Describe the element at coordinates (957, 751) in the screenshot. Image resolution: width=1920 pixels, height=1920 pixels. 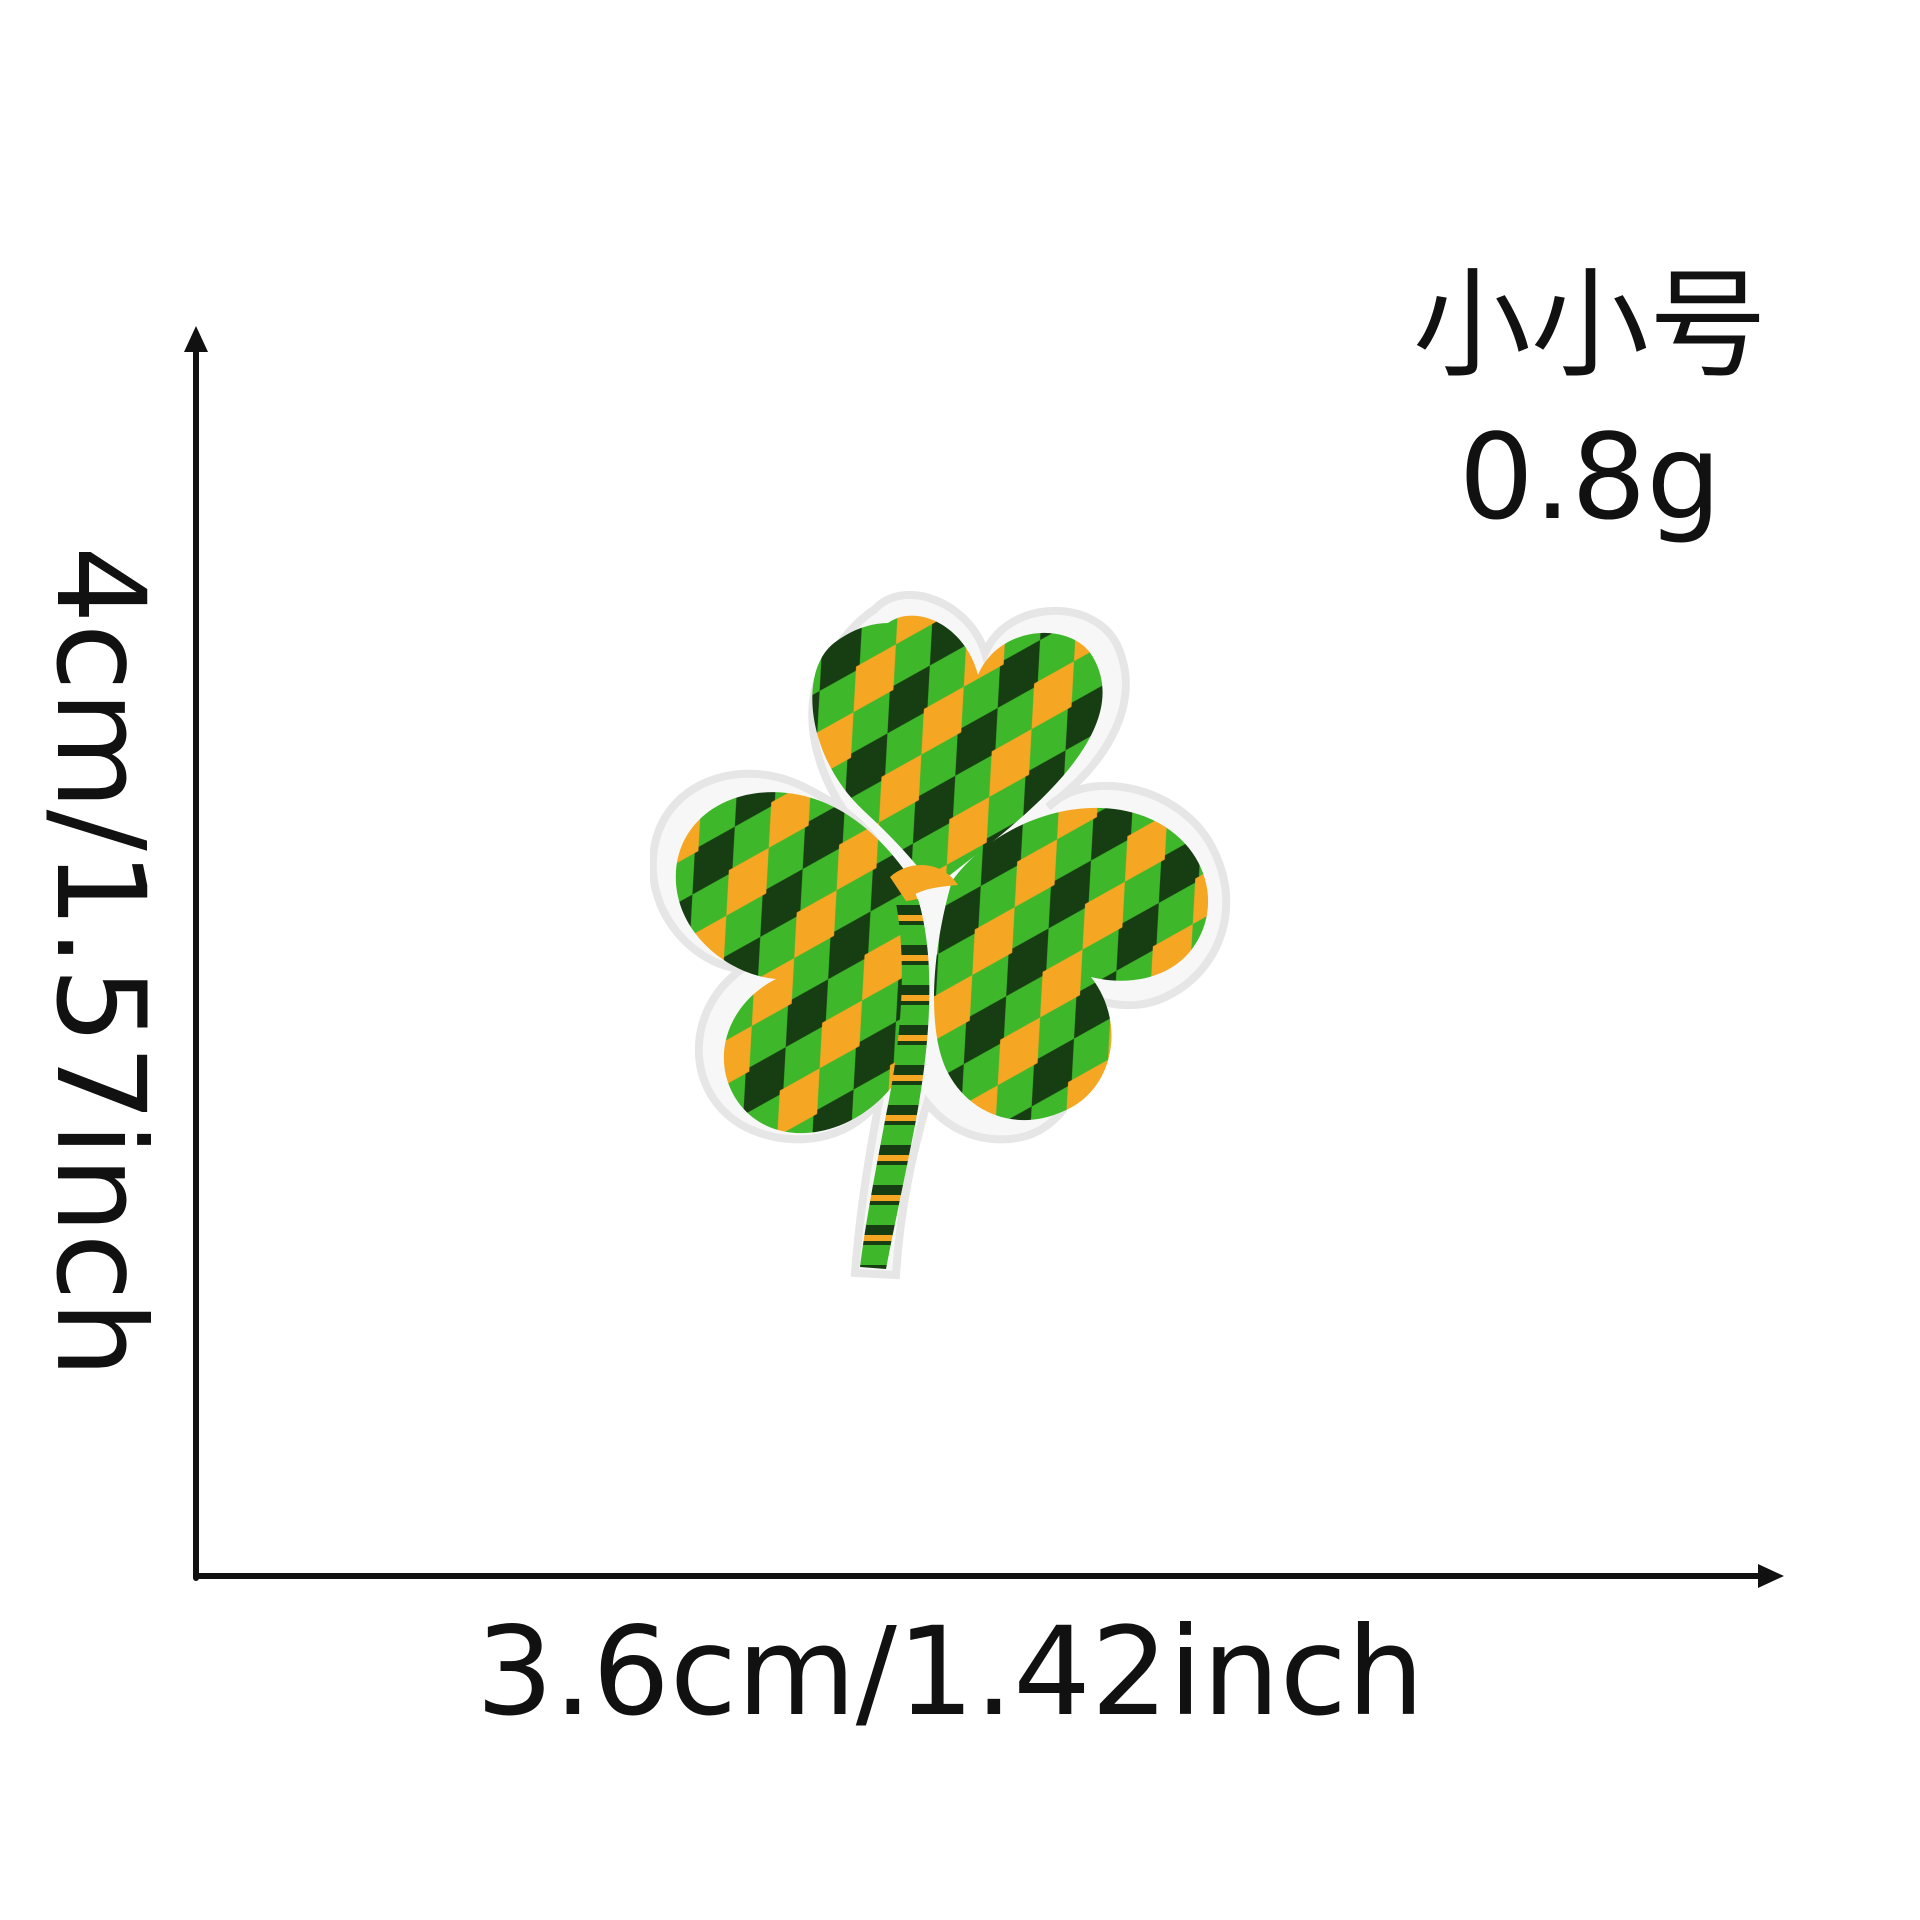
I see `top-leaf` at that location.